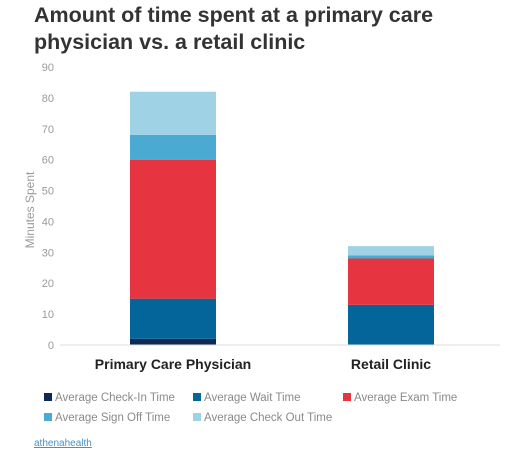 The width and height of the screenshot is (512, 450). Describe the element at coordinates (48, 68) in the screenshot. I see `y-tick-label: 90` at that location.